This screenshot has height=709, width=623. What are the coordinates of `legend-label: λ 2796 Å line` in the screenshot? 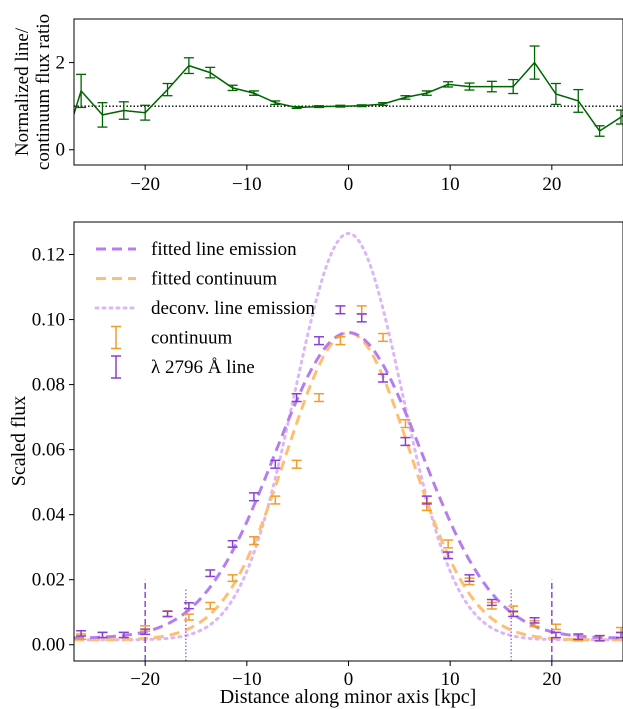 It's located at (203, 367).